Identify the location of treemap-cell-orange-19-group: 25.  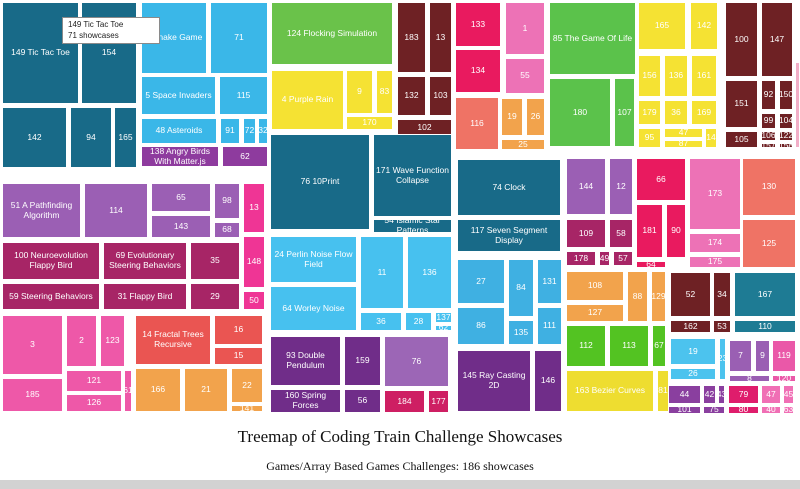
(523, 144).